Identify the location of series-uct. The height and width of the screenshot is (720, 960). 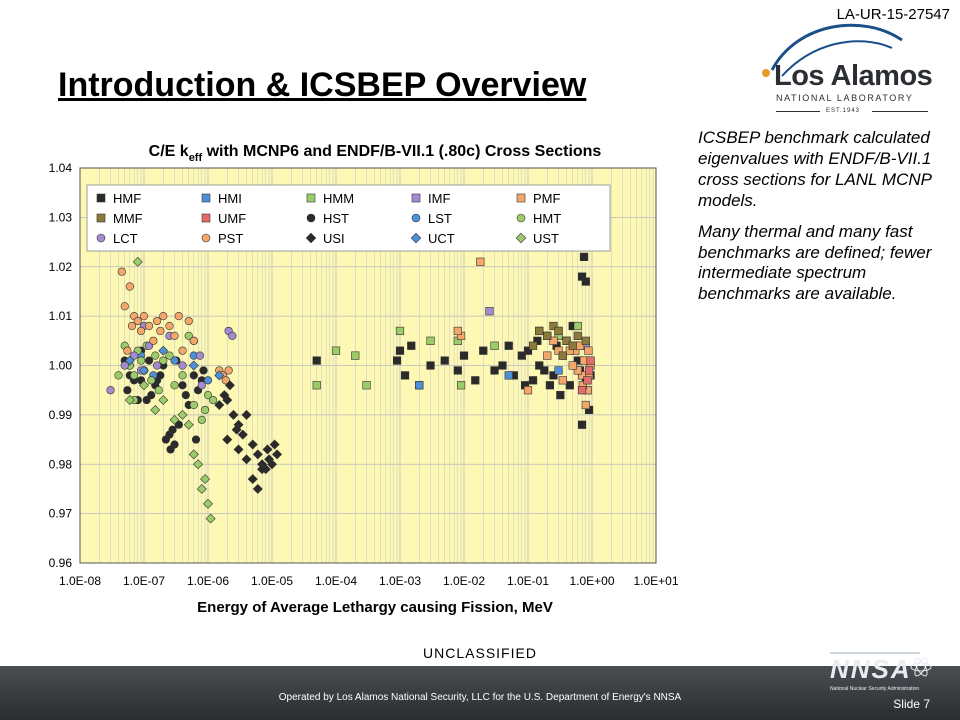
(174, 363).